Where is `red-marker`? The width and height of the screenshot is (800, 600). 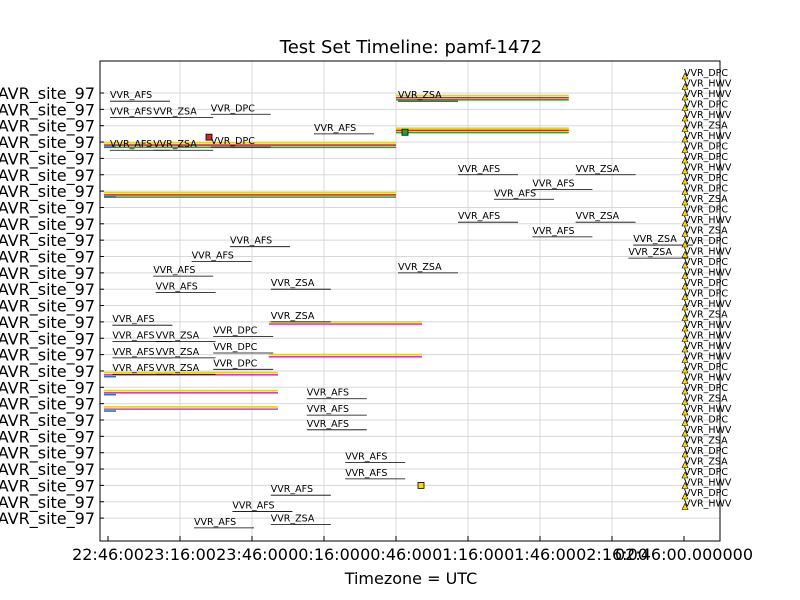 red-marker is located at coordinates (209, 137).